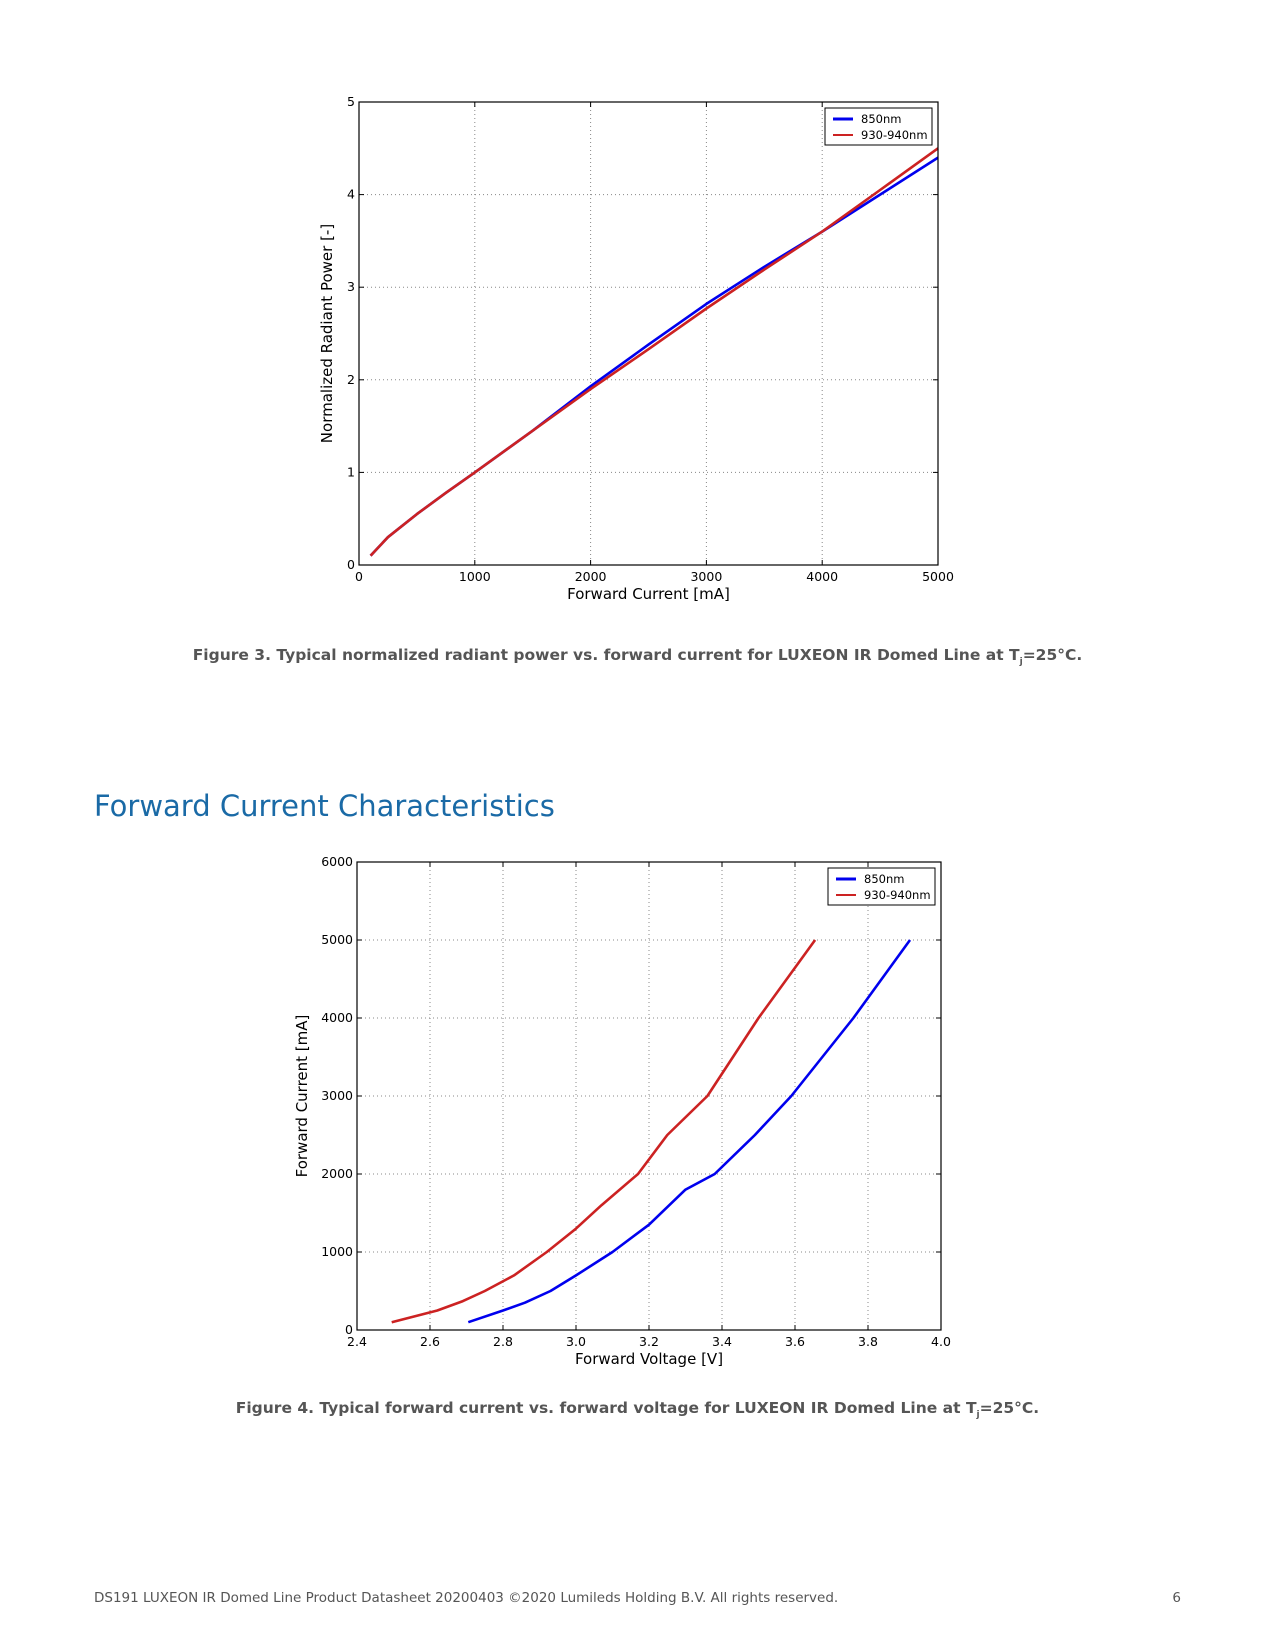 This screenshot has width=1275, height=1650. What do you see at coordinates (351, 471) in the screenshot?
I see `y-tick-label: 1` at bounding box center [351, 471].